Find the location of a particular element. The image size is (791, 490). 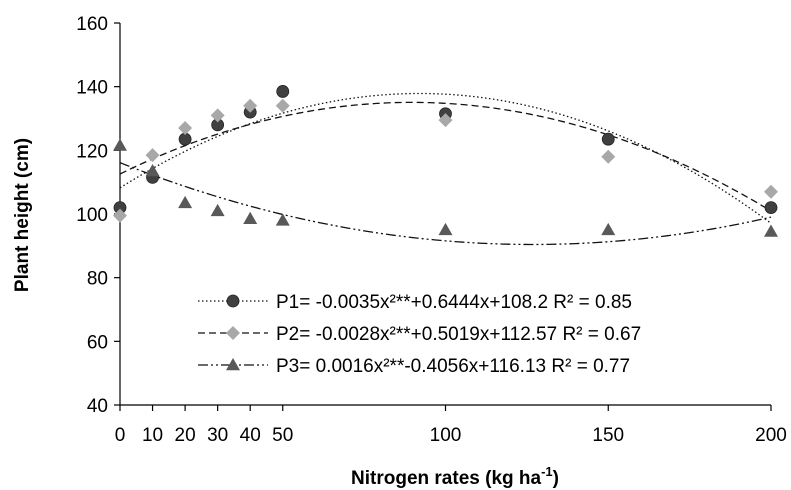

x-axis-title: Nitrogen rates (kg ha-1) is located at coordinates (455, 476).